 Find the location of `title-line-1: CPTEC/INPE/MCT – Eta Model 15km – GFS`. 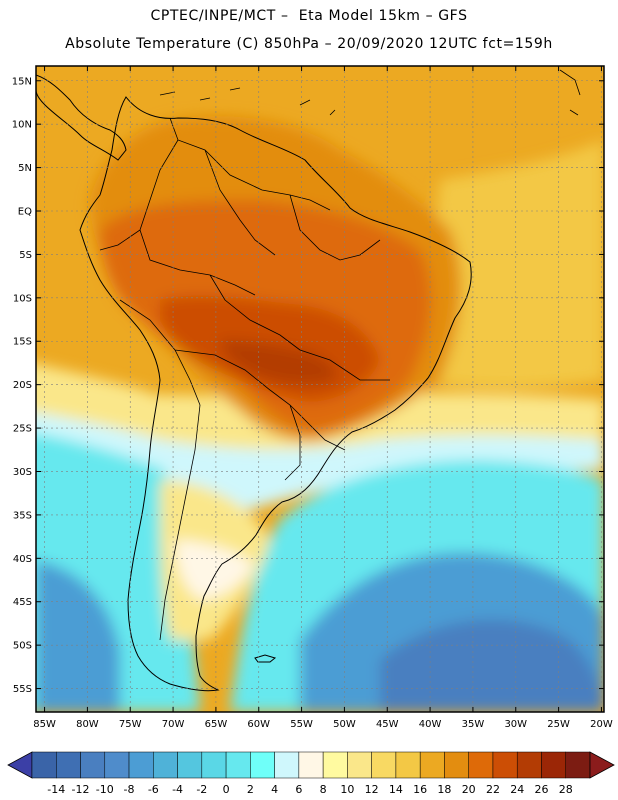

title-line-1: CPTEC/INPE/MCT – Eta Model 15km – GFS is located at coordinates (309, 16).